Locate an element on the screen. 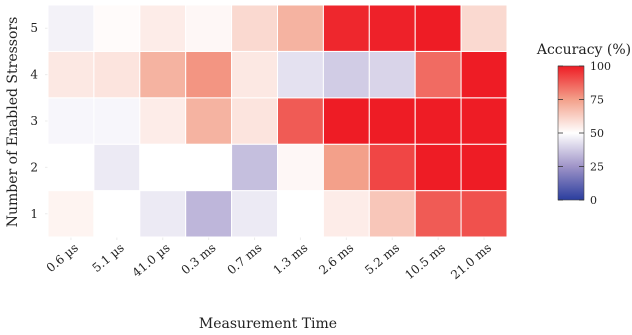 The image size is (632, 335). x-tick-label: 10.5 ms is located at coordinates (425, 262).